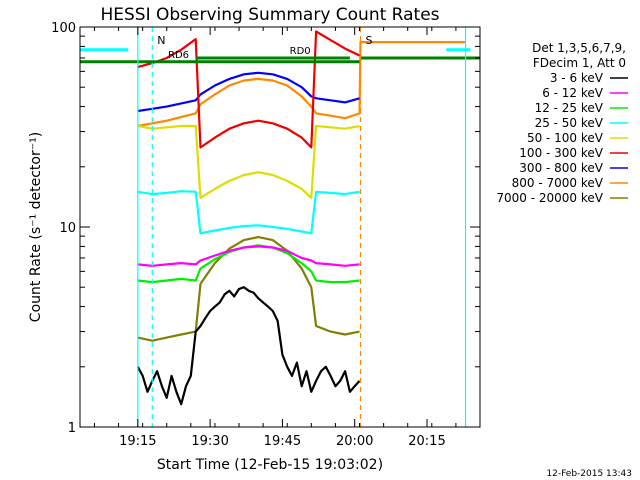  I want to click on legend-header-line: FDecim 1, Att 0, so click(579, 63).